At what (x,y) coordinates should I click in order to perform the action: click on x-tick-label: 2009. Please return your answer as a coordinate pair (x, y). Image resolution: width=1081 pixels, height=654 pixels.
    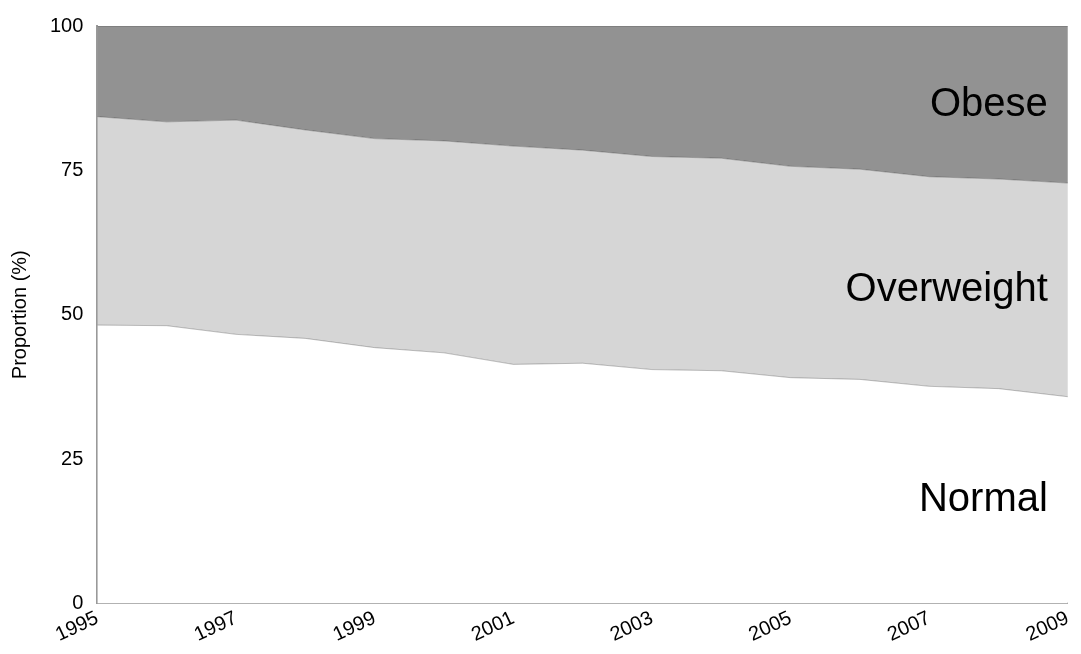
    Looking at the image, I should click on (1047, 625).